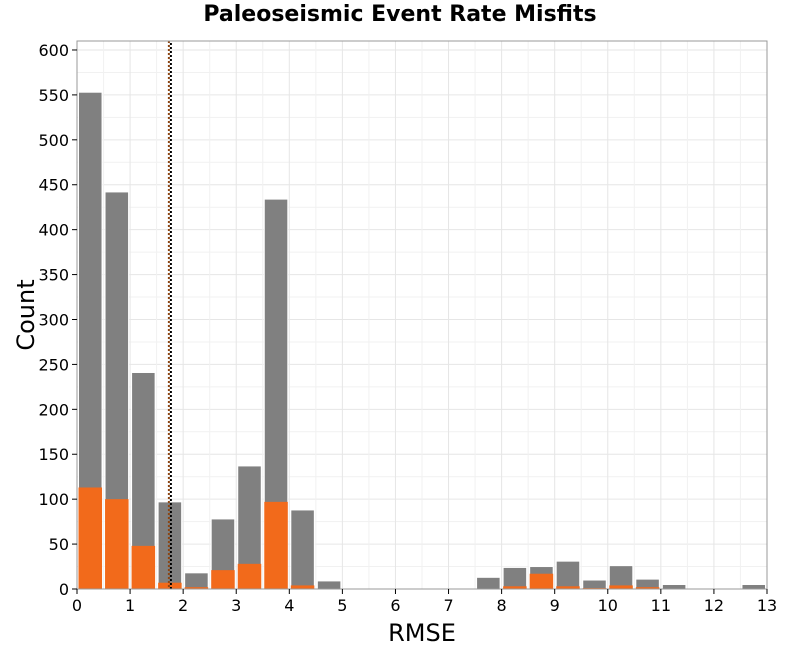 This screenshot has height=650, width=800. What do you see at coordinates (53, 230) in the screenshot?
I see `y-tick-label: 400` at bounding box center [53, 230].